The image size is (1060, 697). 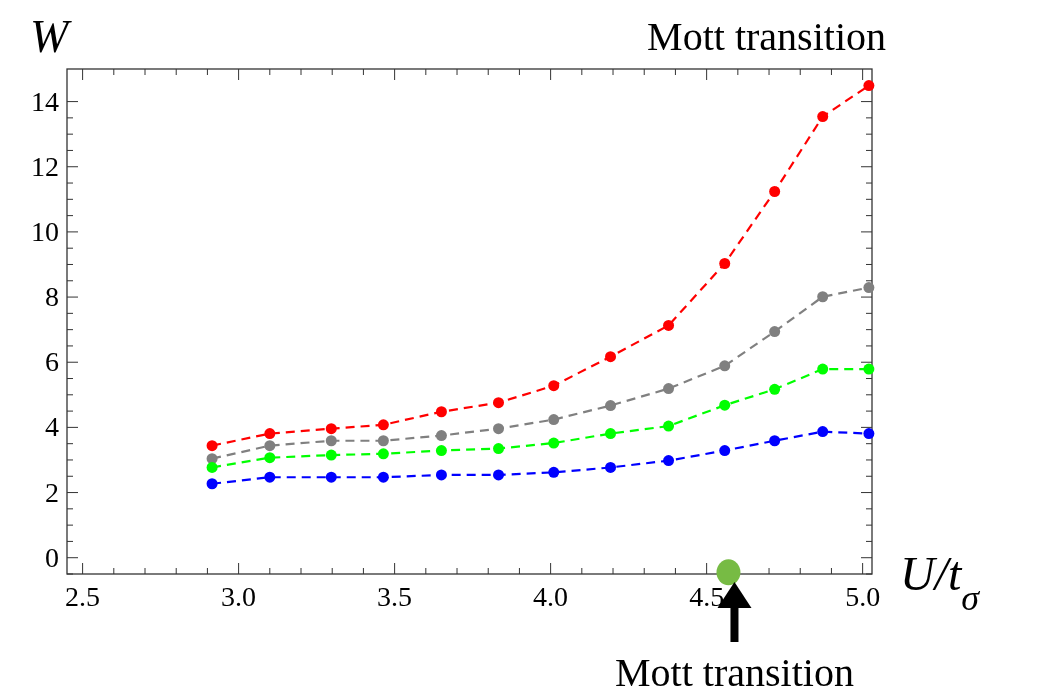 I want to click on x-tick-label: 4.0, so click(x=551, y=596).